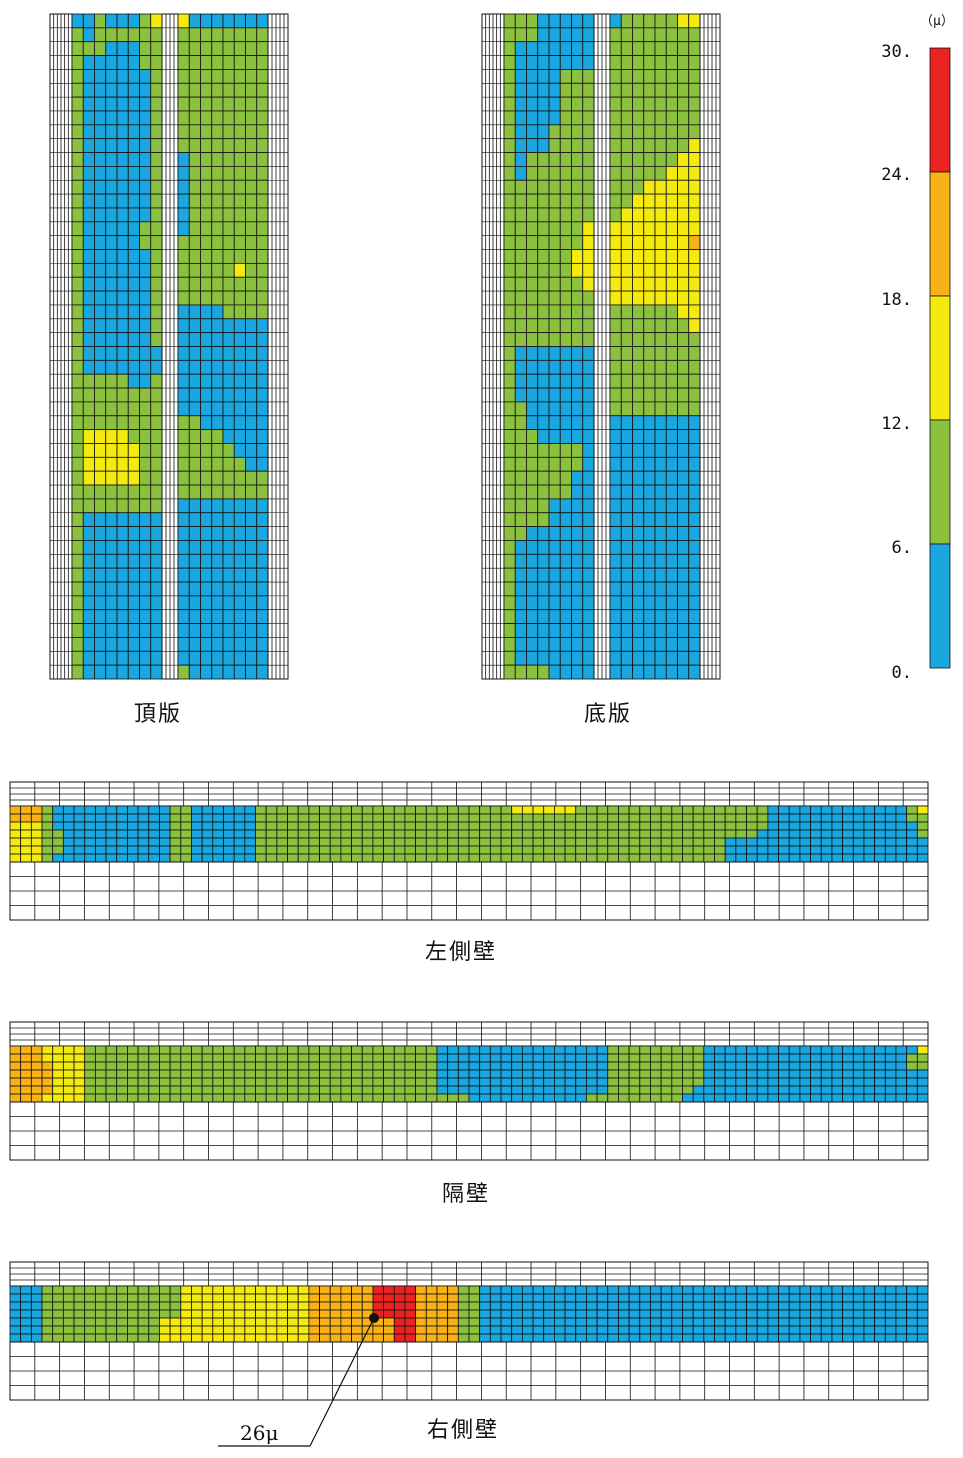  I want to click on annotation-label: 26μ, so click(259, 1433).